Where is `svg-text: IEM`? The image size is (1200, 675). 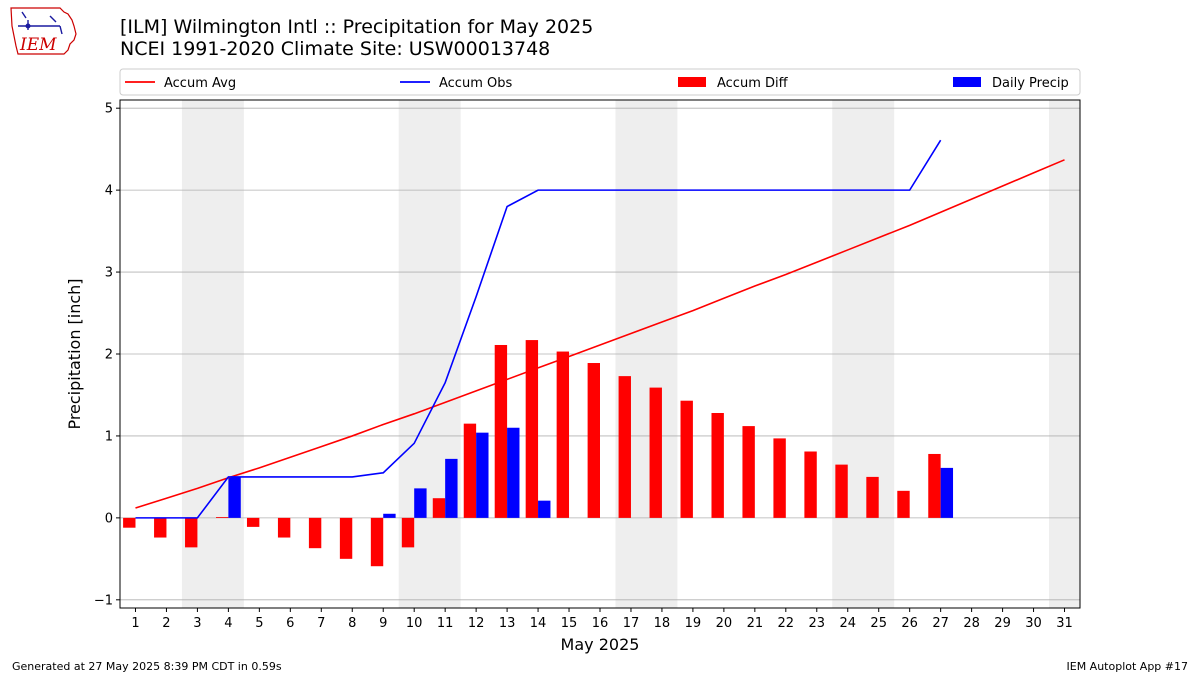 svg-text: IEM is located at coordinates (38, 45).